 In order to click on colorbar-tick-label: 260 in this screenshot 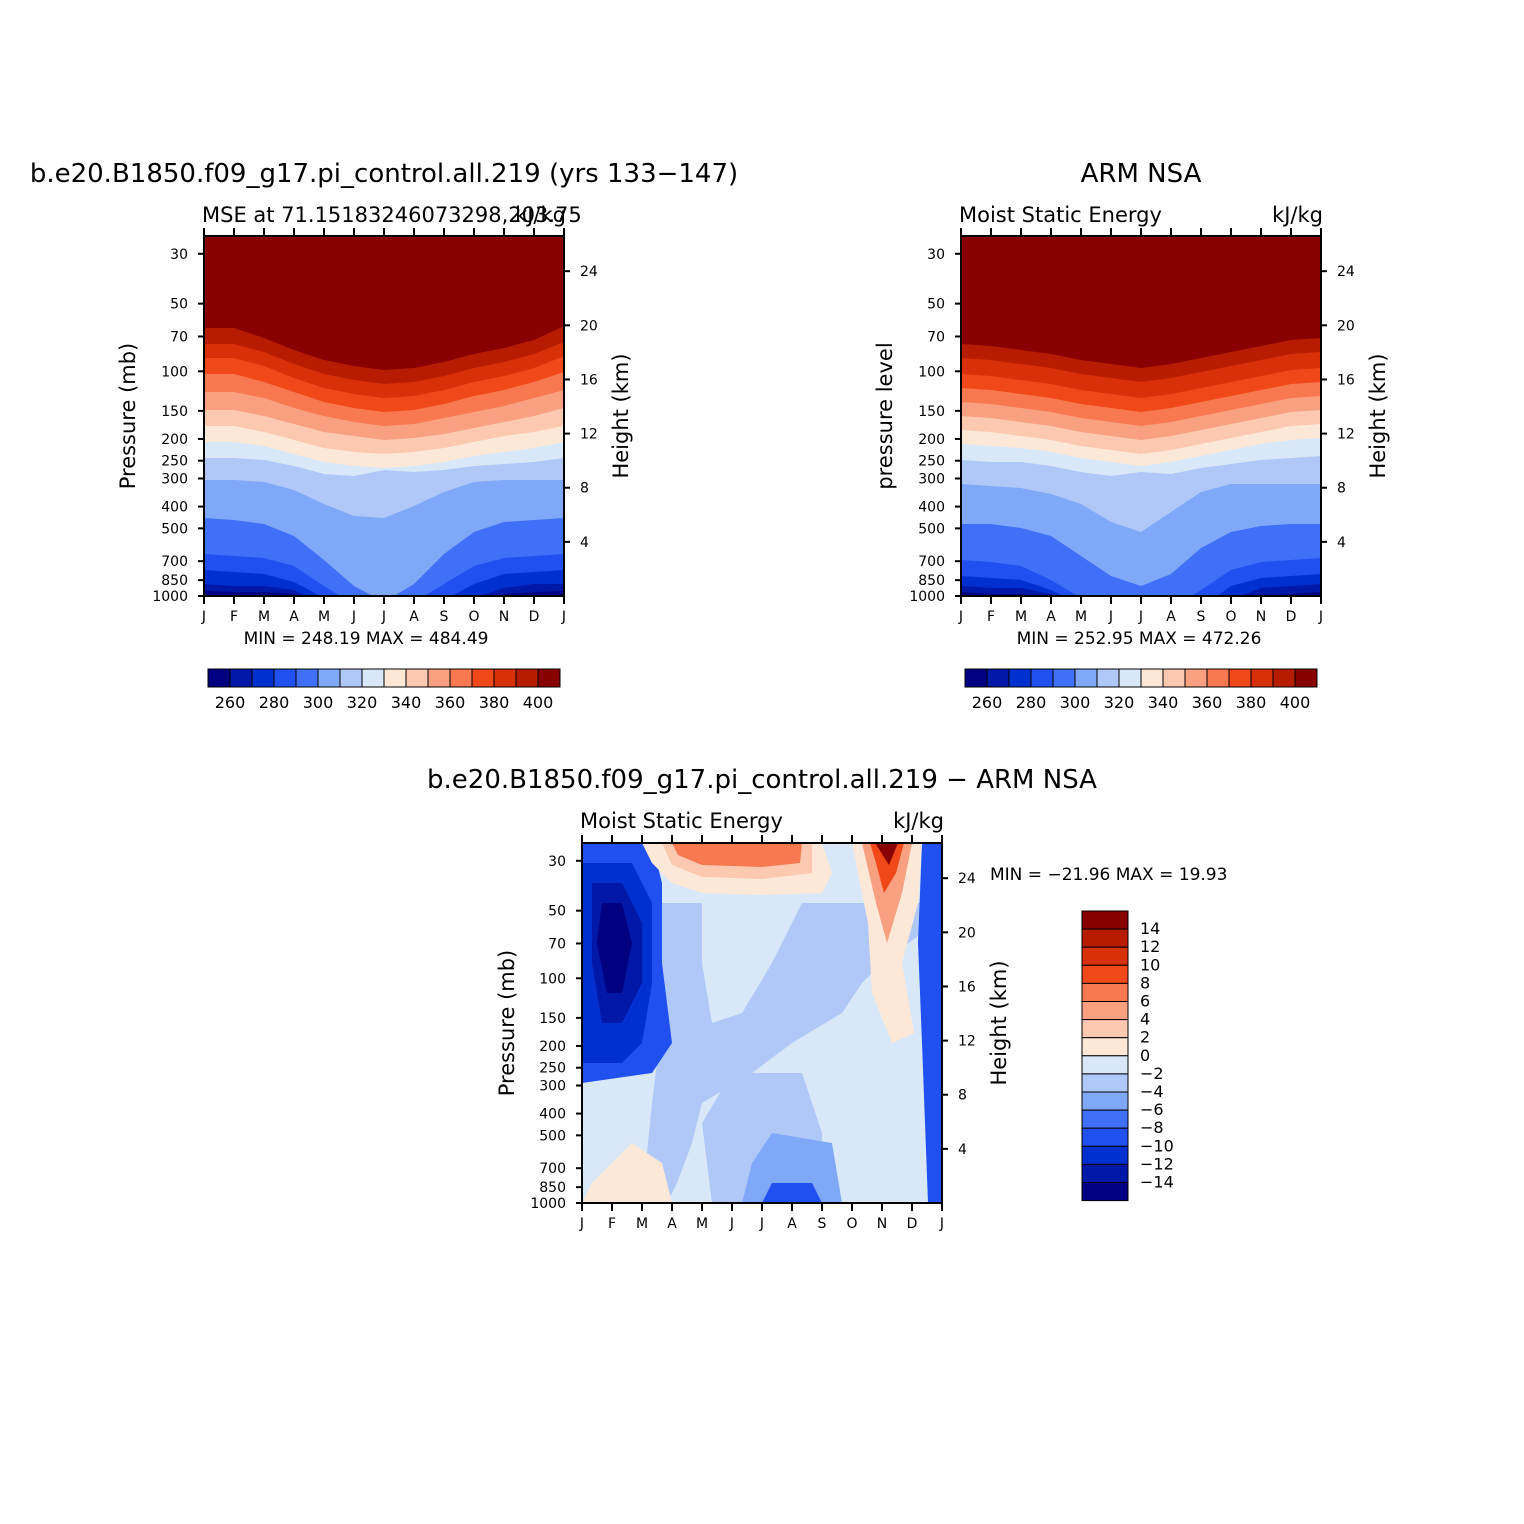, I will do `click(987, 702)`.